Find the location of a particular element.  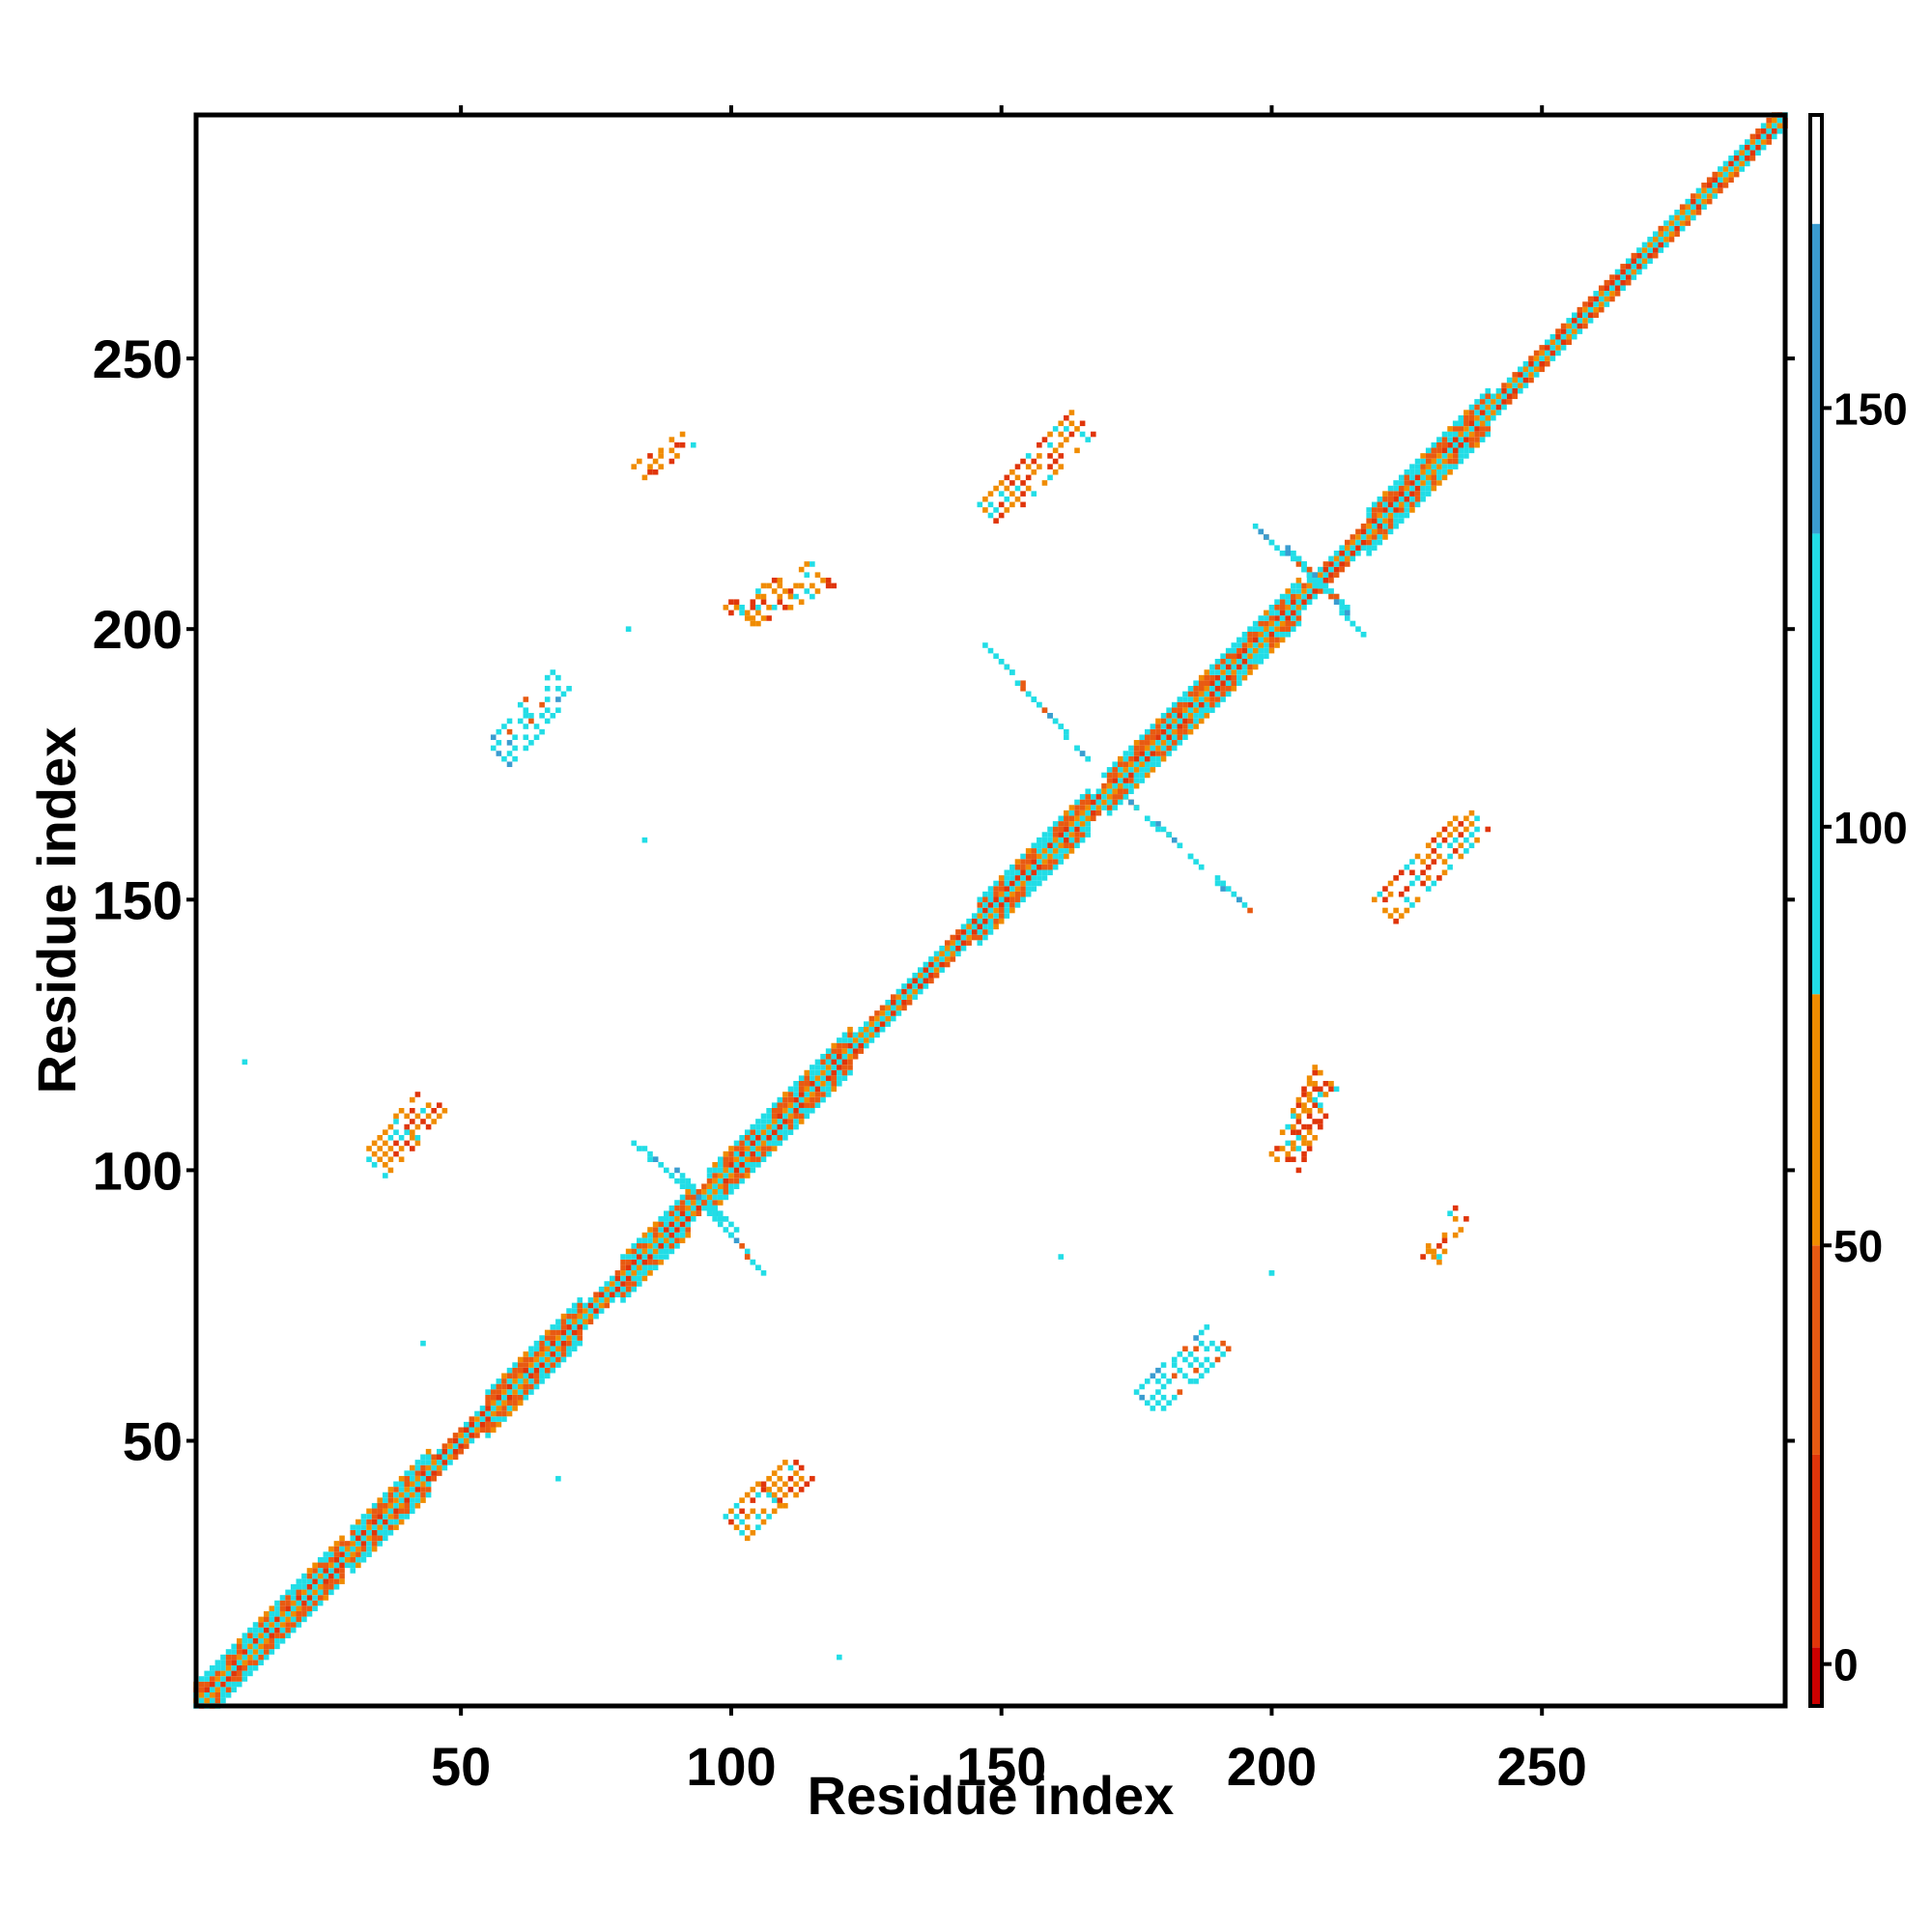

y-tick-label: 250 is located at coordinates (138, 358).